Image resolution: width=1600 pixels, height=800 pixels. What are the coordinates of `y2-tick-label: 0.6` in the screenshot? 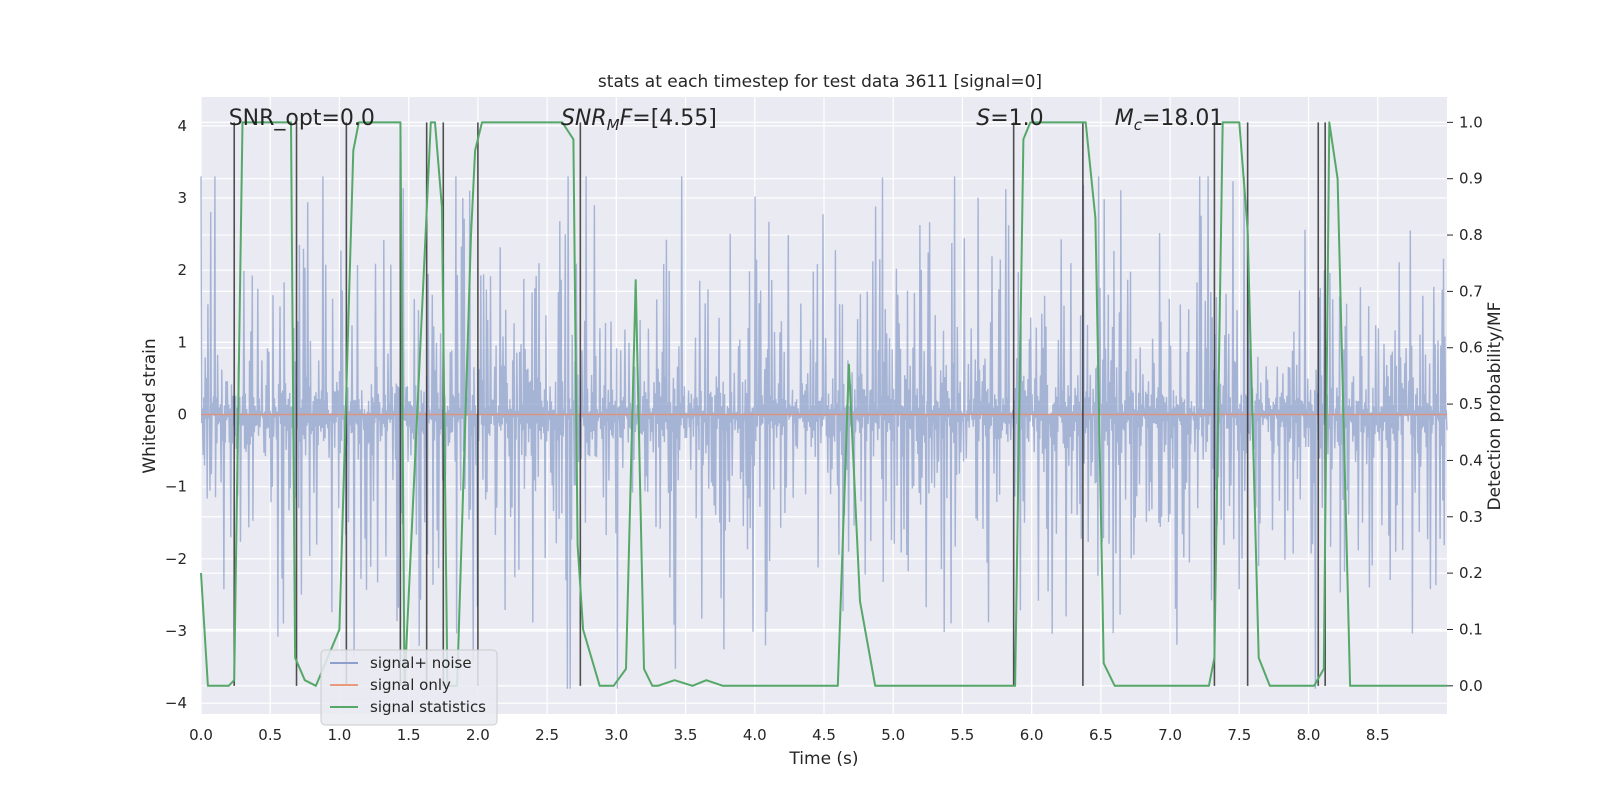 It's located at (1471, 348).